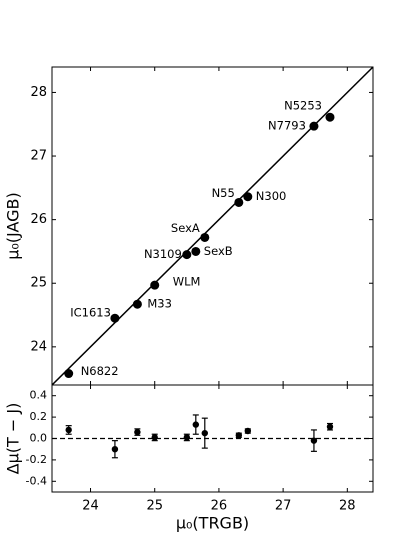 Image resolution: width=415 pixels, height=554 pixels. What do you see at coordinates (39, 416) in the screenshot?
I see `y-tick-label: 0.2` at bounding box center [39, 416].